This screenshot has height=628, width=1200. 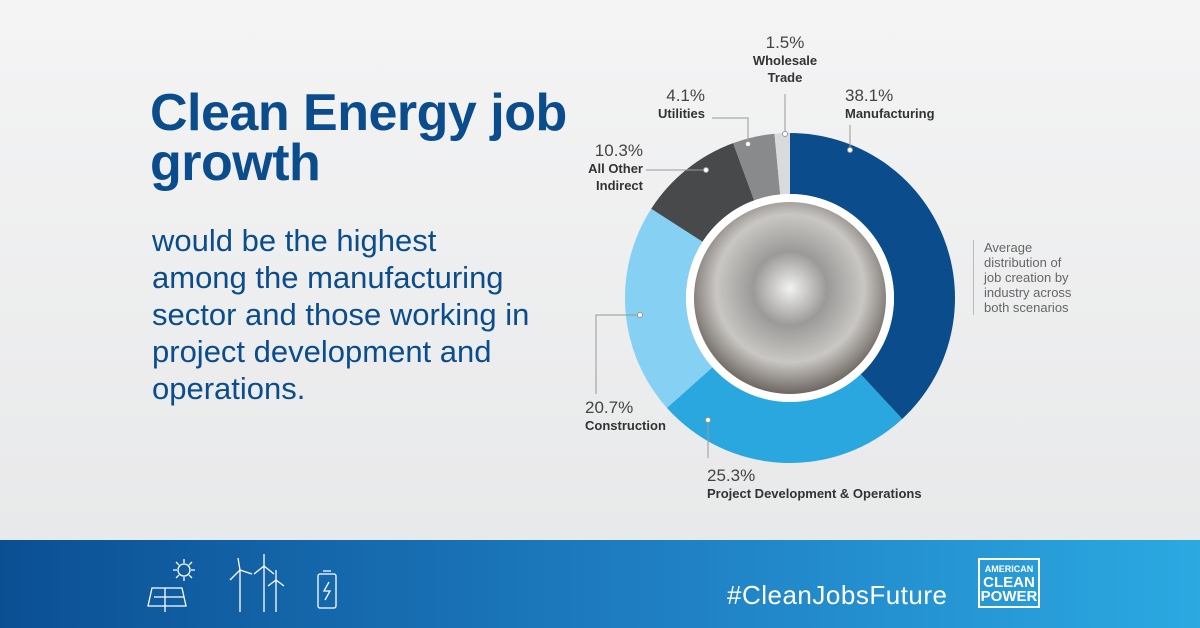 I want to click on slice-label: 4.1% Utilities, so click(x=655, y=104).